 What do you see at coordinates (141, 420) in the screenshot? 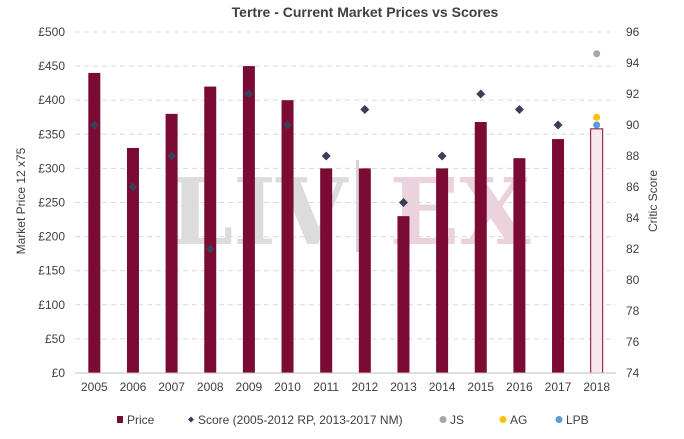
I see `legend-label: Price` at bounding box center [141, 420].